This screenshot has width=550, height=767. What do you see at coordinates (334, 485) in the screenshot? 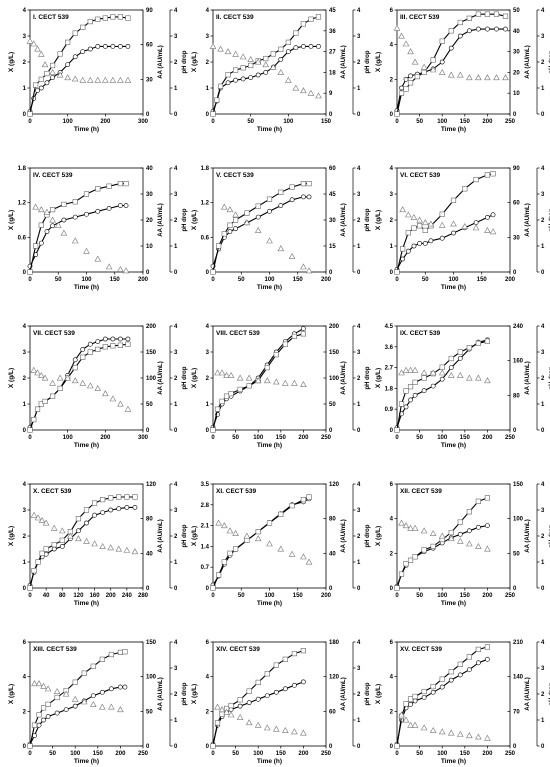
I see `aa-tick-label: 120` at bounding box center [334, 485].